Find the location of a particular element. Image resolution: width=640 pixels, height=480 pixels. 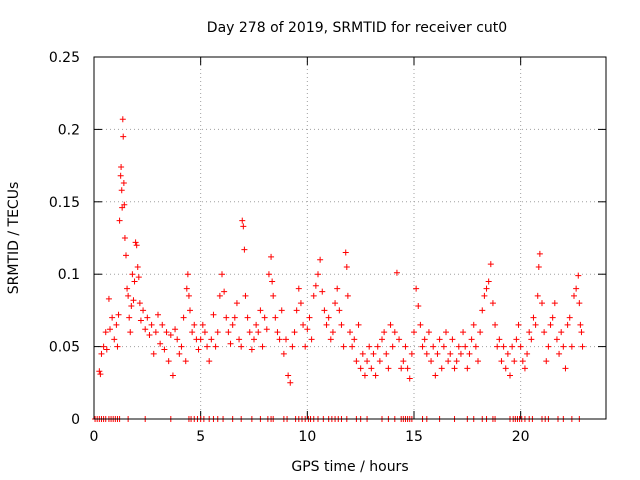

x-tick-label: 5 is located at coordinates (200, 437).